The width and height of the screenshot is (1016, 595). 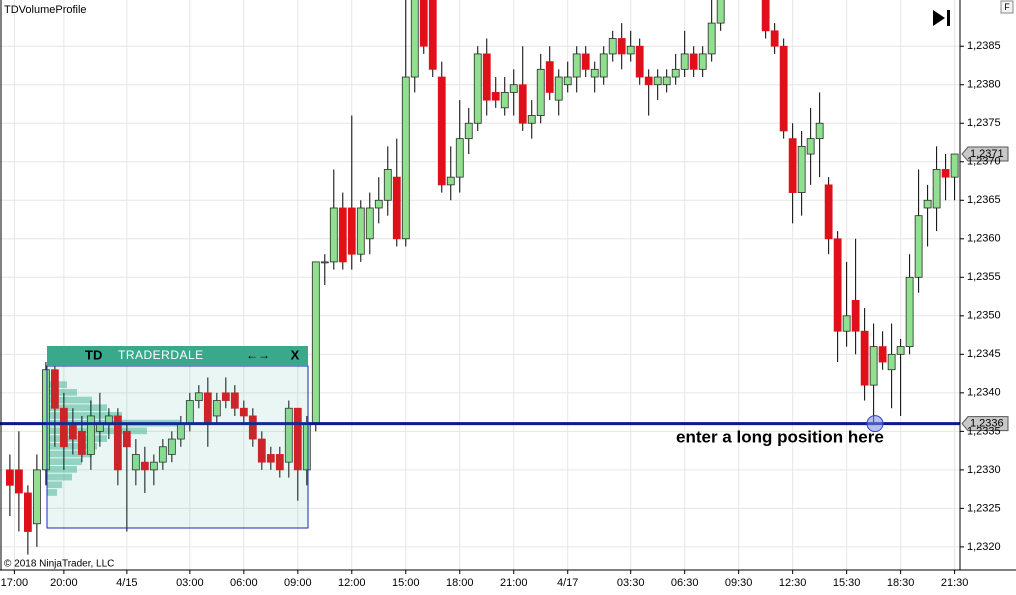 I want to click on x-tick-label: 06:00, so click(x=244, y=583).